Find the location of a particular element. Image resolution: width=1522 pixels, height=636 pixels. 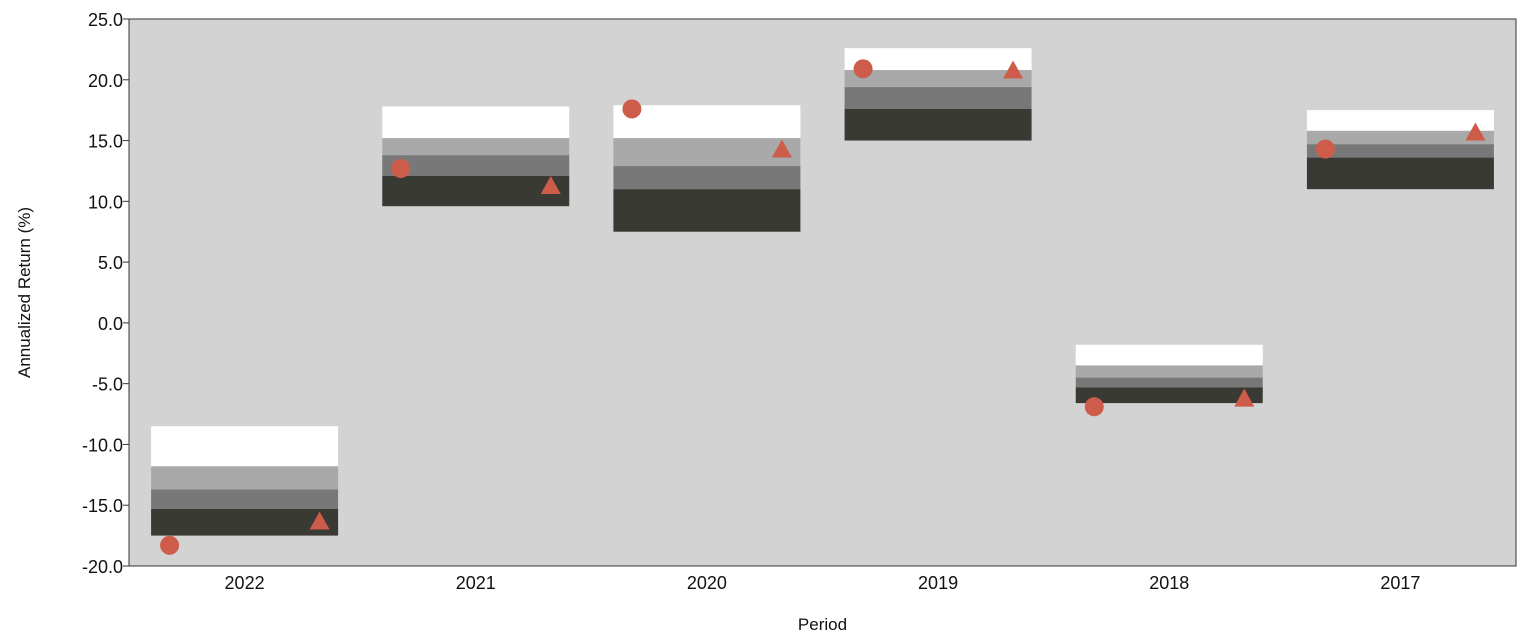

box-2018 is located at coordinates (1169, 374).